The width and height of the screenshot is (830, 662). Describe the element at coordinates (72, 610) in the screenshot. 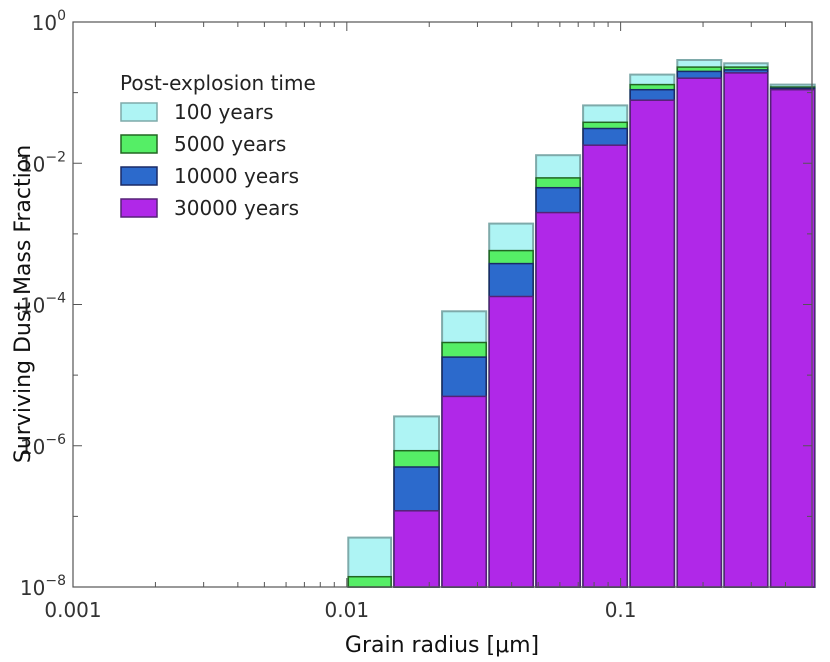

I see `x-tick-label: 0.001` at that location.